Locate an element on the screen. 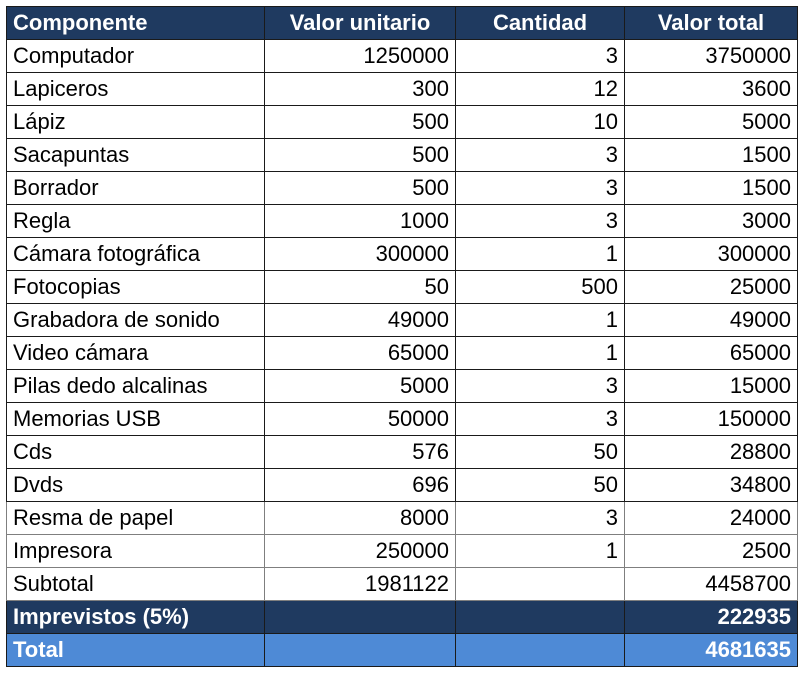 The image size is (803, 697). cell-componente: Cámara fotográfica is located at coordinates (135, 254).